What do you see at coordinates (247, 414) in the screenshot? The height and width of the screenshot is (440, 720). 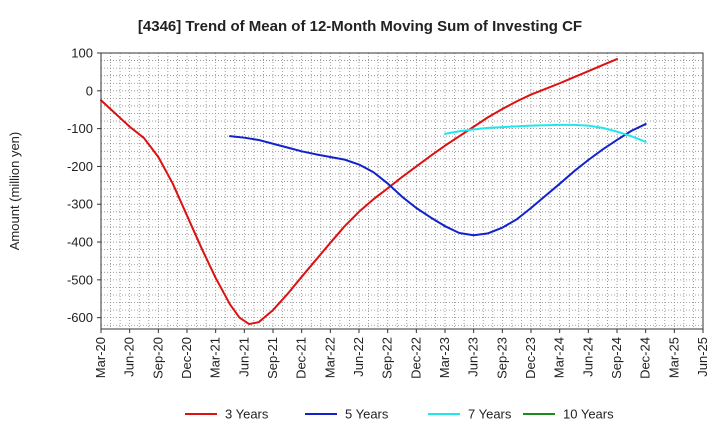 I see `legend-label: 3 Years` at bounding box center [247, 414].